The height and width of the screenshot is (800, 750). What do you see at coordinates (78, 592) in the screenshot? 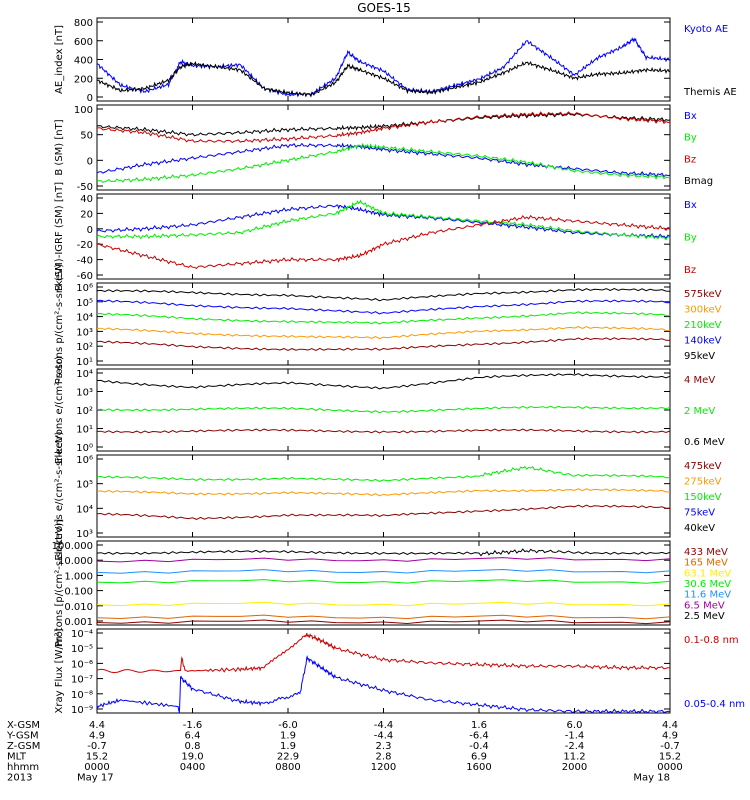
I see `y-tick-label: 0.100` at bounding box center [78, 592].